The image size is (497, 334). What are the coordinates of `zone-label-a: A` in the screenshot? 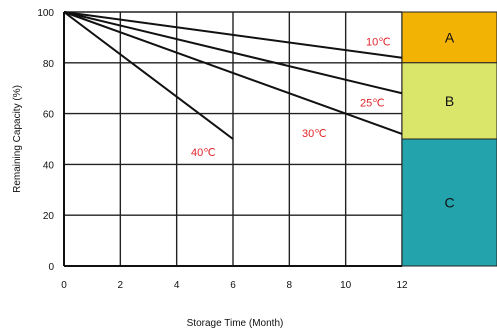 It's located at (450, 37).